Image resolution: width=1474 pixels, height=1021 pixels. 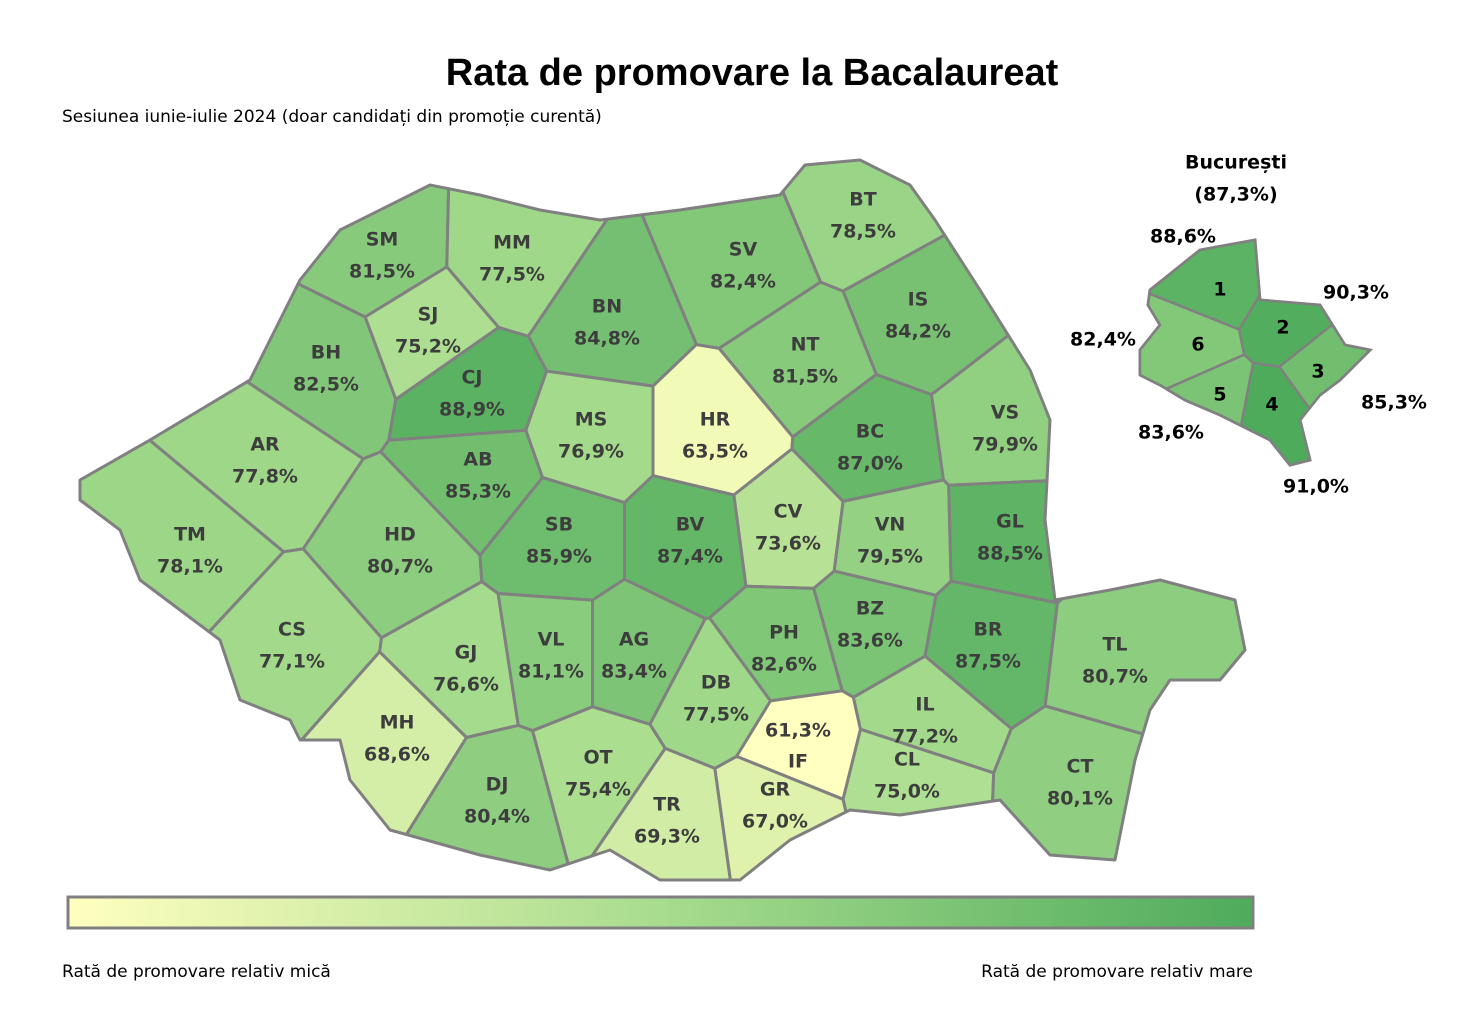 I want to click on legend-low: Rată de promovare relativ mică, so click(x=196, y=972).